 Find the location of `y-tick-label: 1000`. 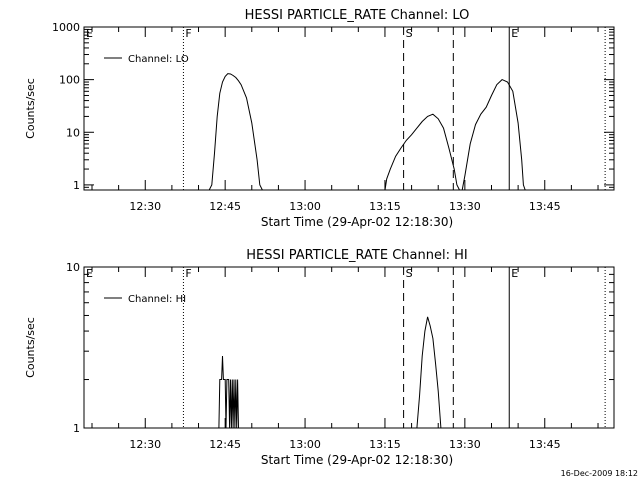

y-tick-label: 1000 is located at coordinates (66, 27).